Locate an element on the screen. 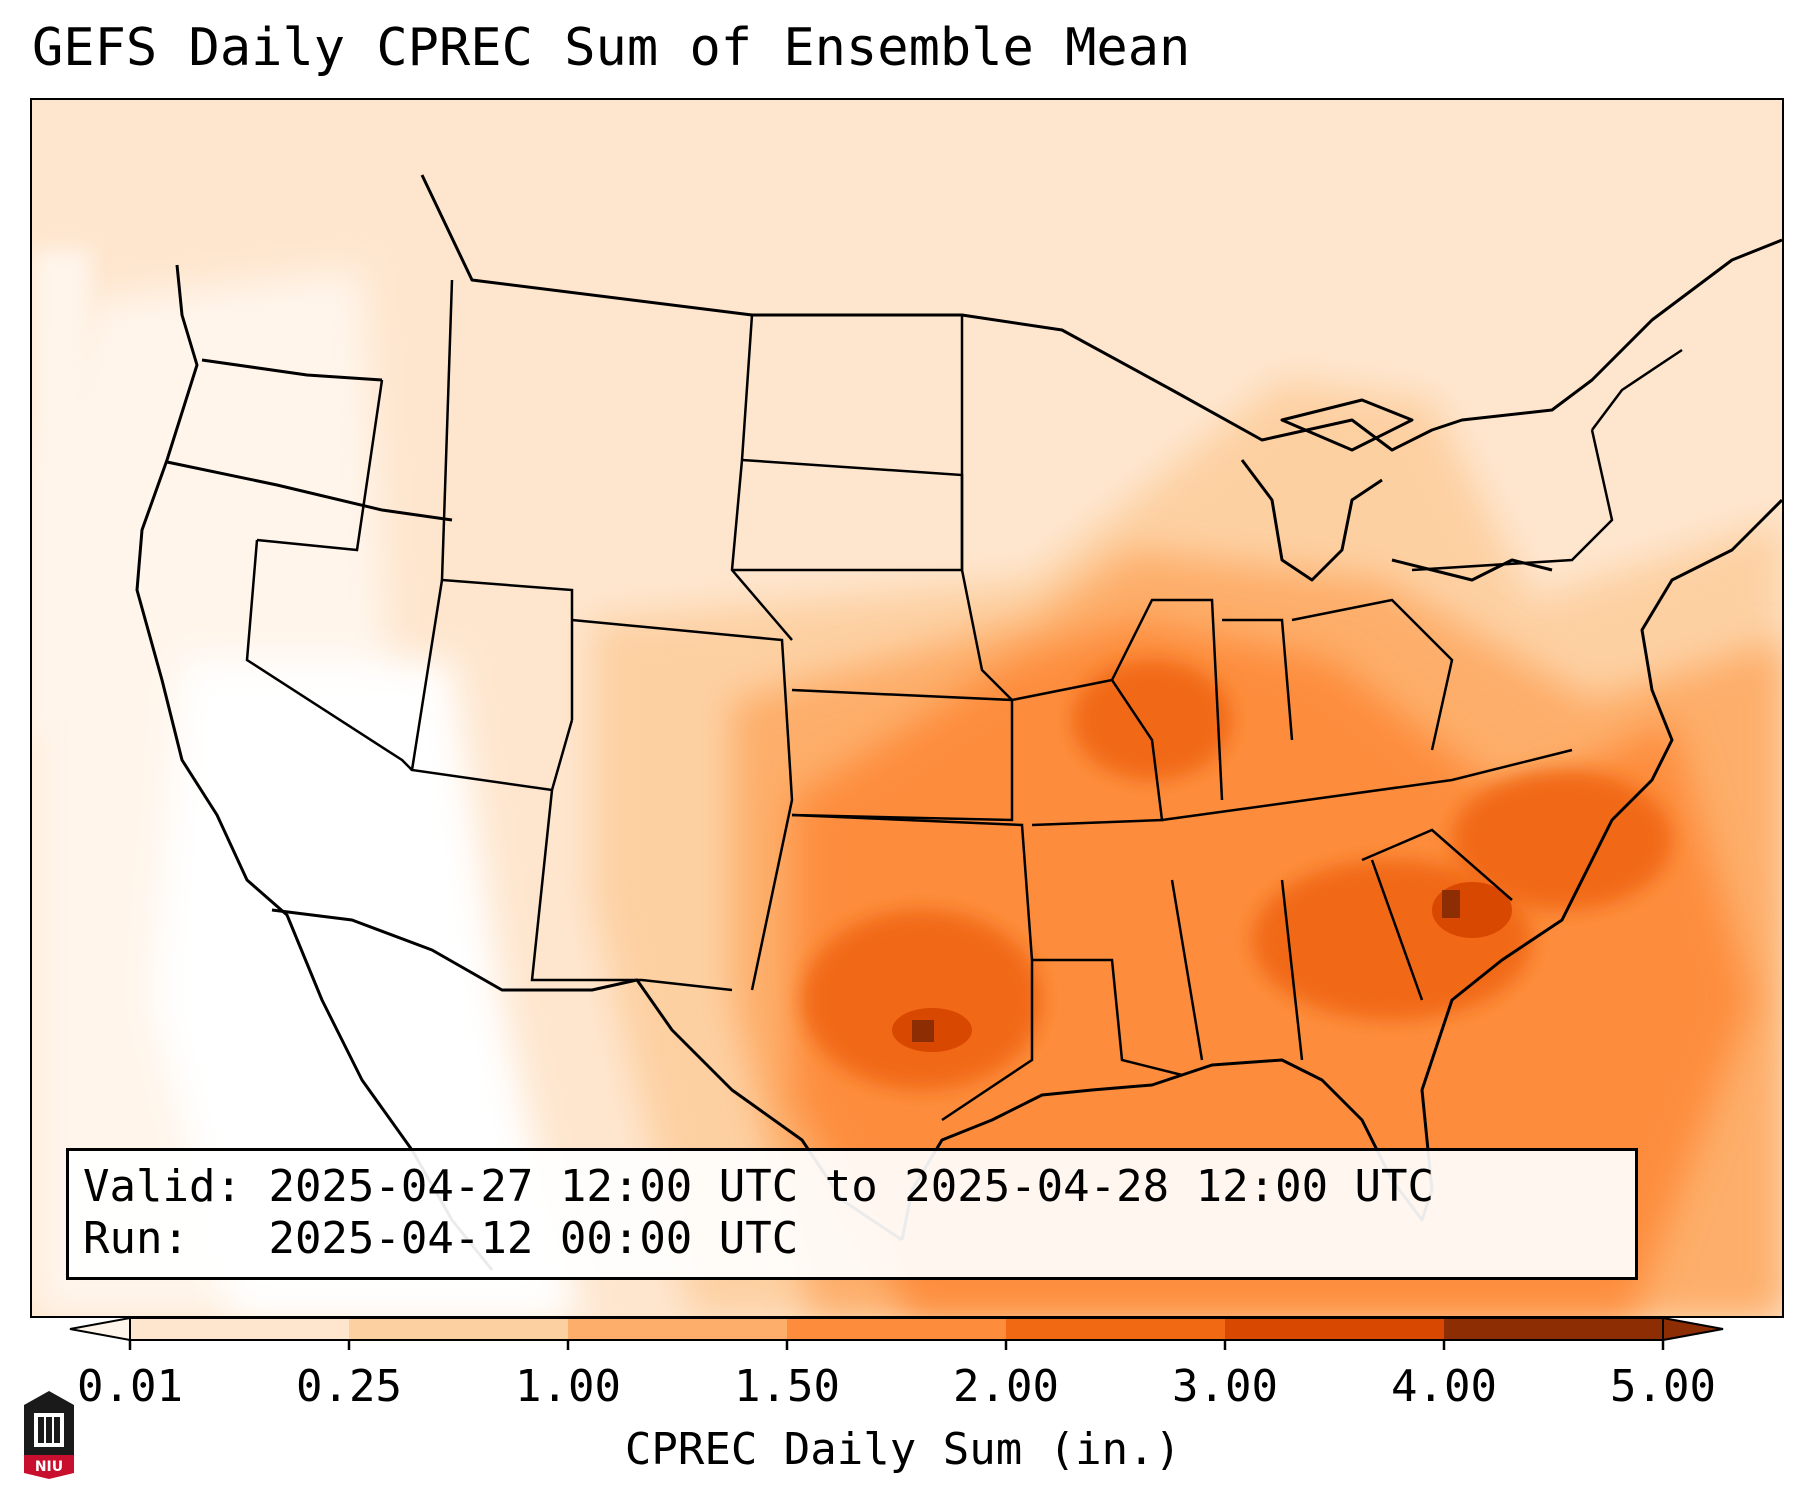  valid-label: Valid: is located at coordinates (162, 1186).